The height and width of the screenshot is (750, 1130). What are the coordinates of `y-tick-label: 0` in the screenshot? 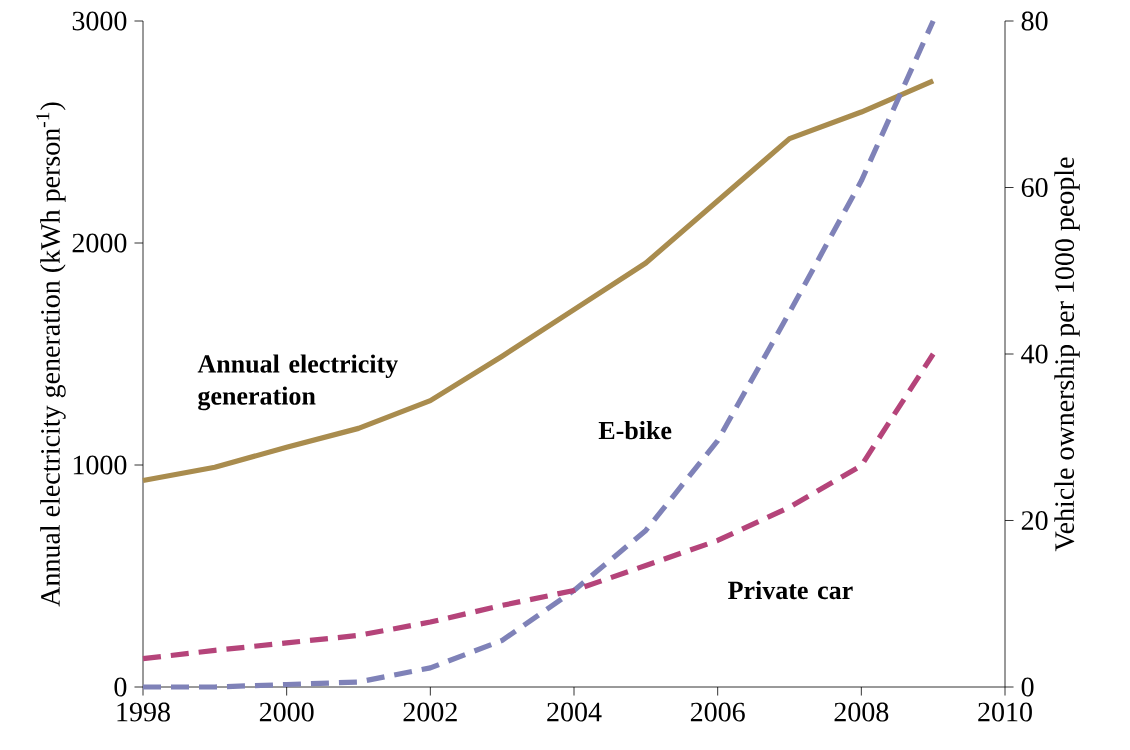 It's located at (120, 687).